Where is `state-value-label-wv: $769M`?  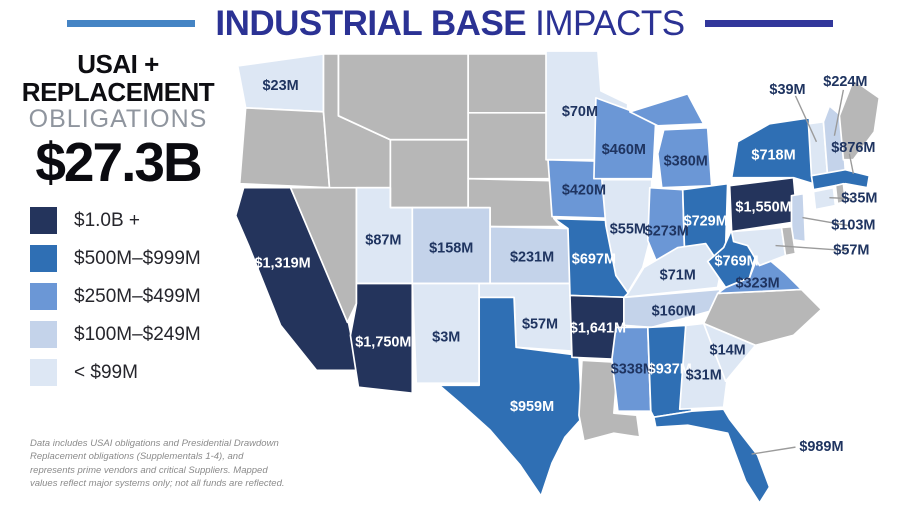
state-value-label-wv: $769M is located at coordinates (737, 262).